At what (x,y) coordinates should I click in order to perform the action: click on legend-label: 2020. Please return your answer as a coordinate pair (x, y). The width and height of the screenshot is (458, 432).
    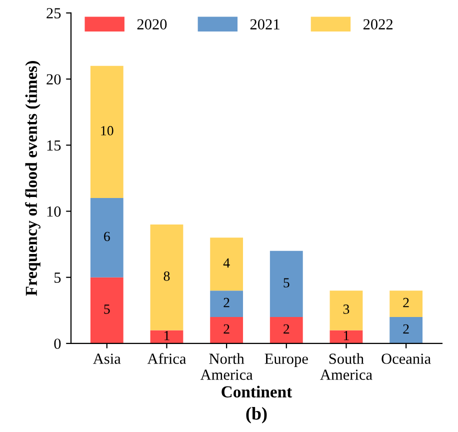
    Looking at the image, I should click on (152, 24).